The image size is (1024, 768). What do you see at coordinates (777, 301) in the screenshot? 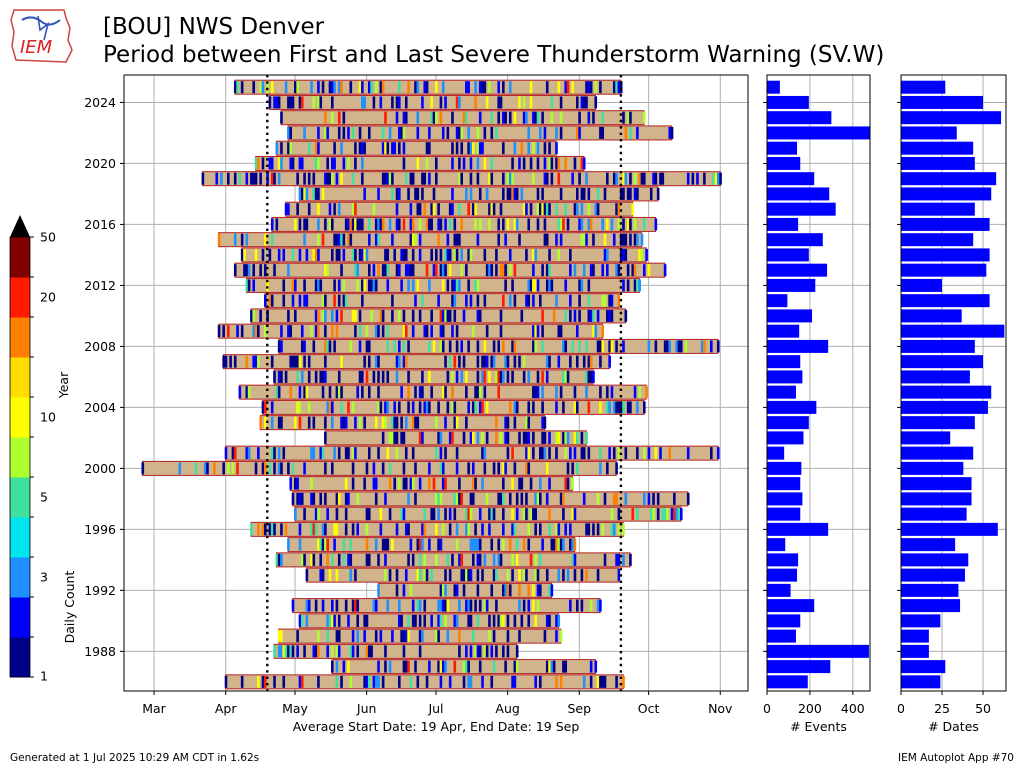
I see `events-bar-2011` at bounding box center [777, 301].